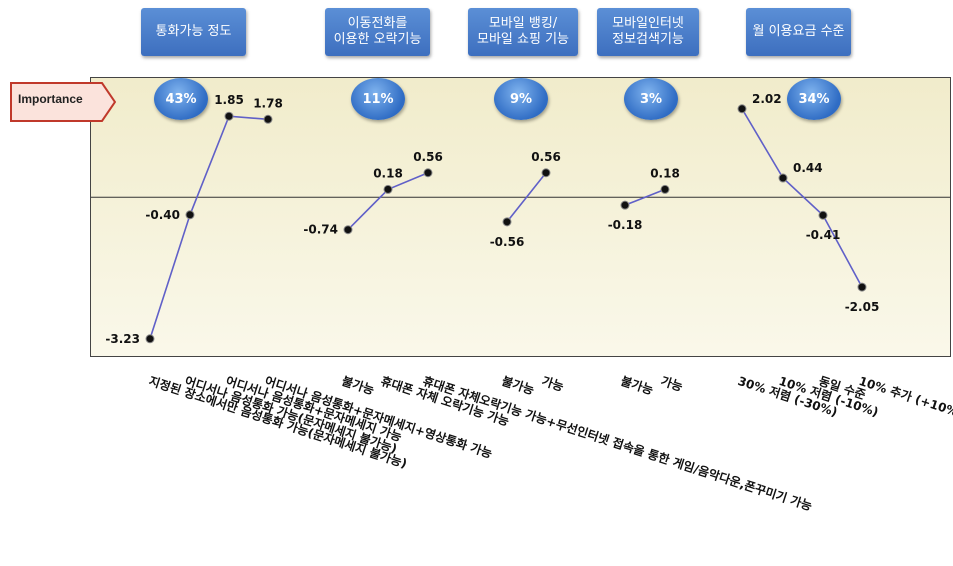 The height and width of the screenshot is (566, 953). Describe the element at coordinates (648, 32) in the screenshot. I see `attribute-box-internet: 모바일인터넷 정보검색기능` at that location.